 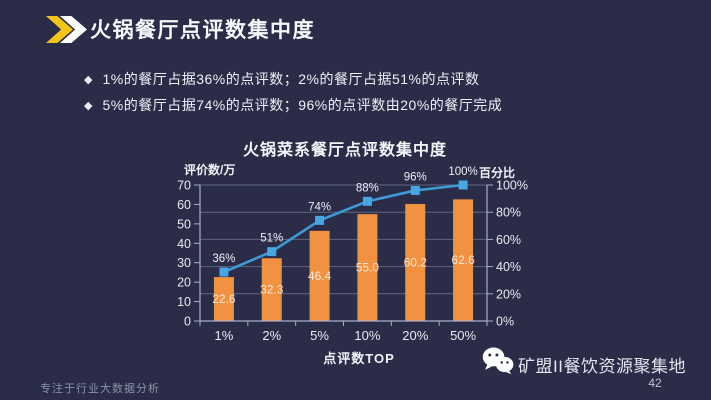 I want to click on pct-label: 96%, so click(x=415, y=177).